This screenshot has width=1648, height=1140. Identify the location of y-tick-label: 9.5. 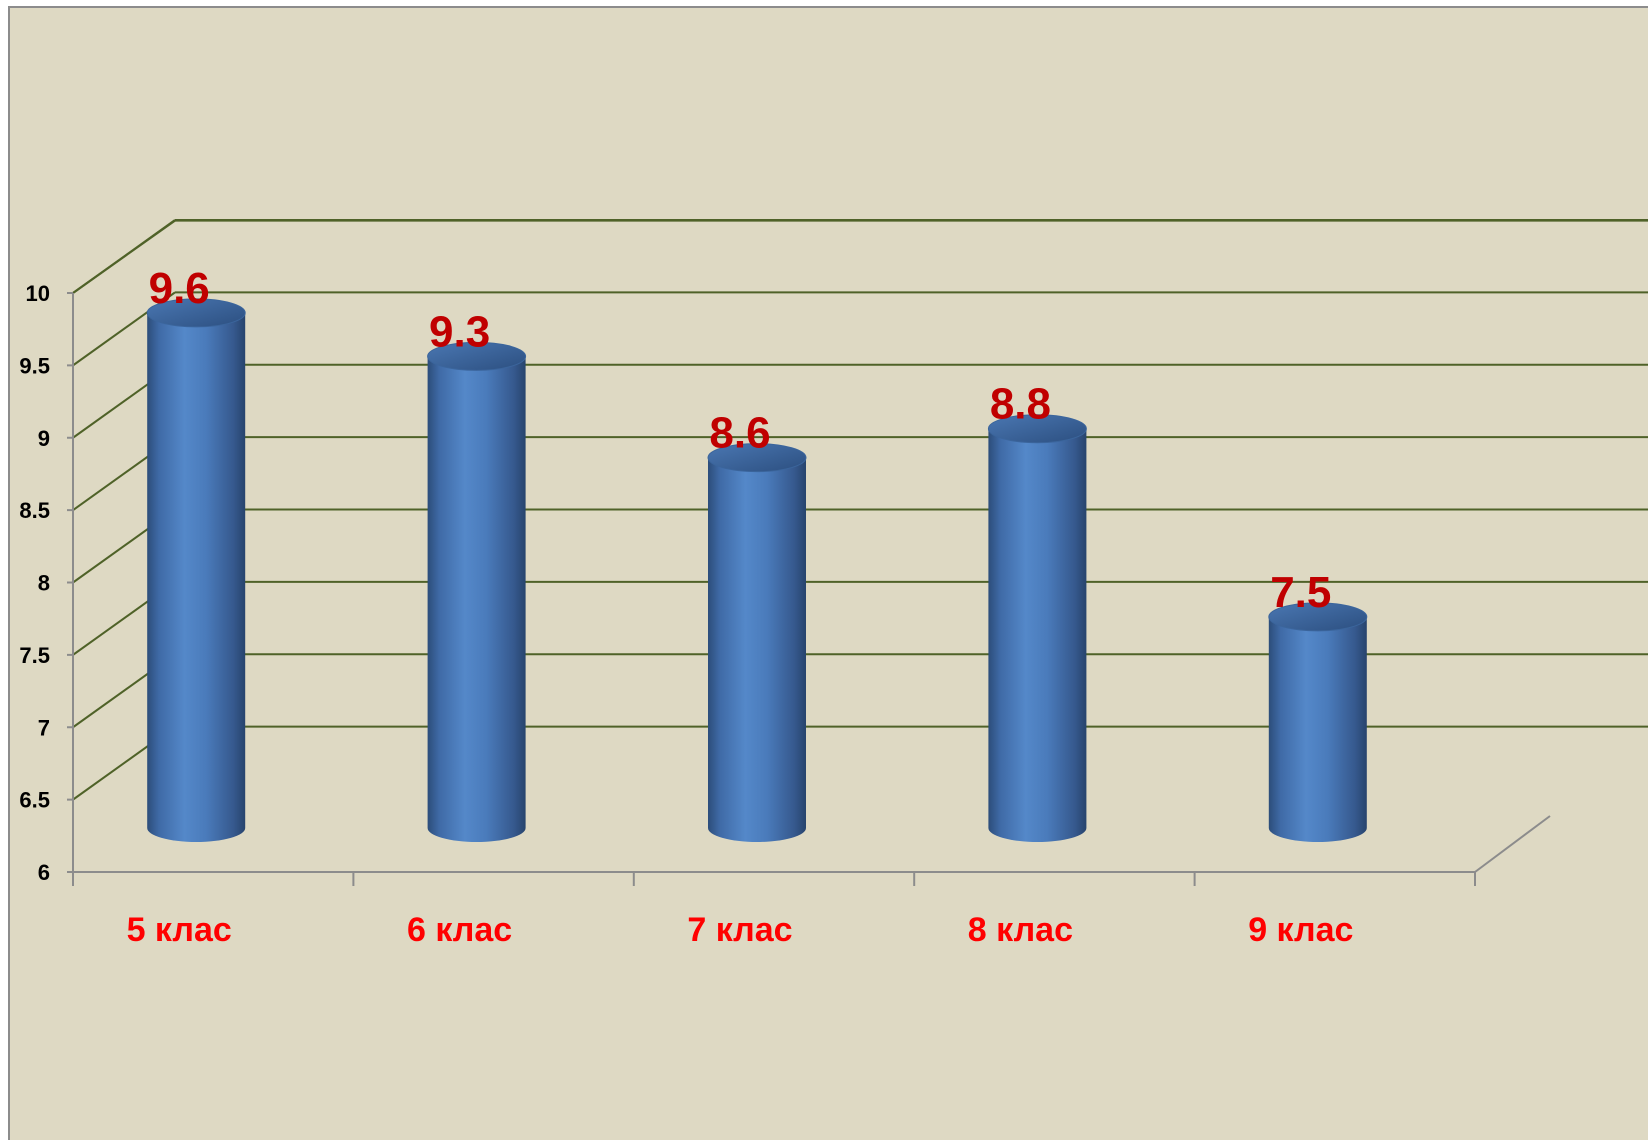
(34, 365).